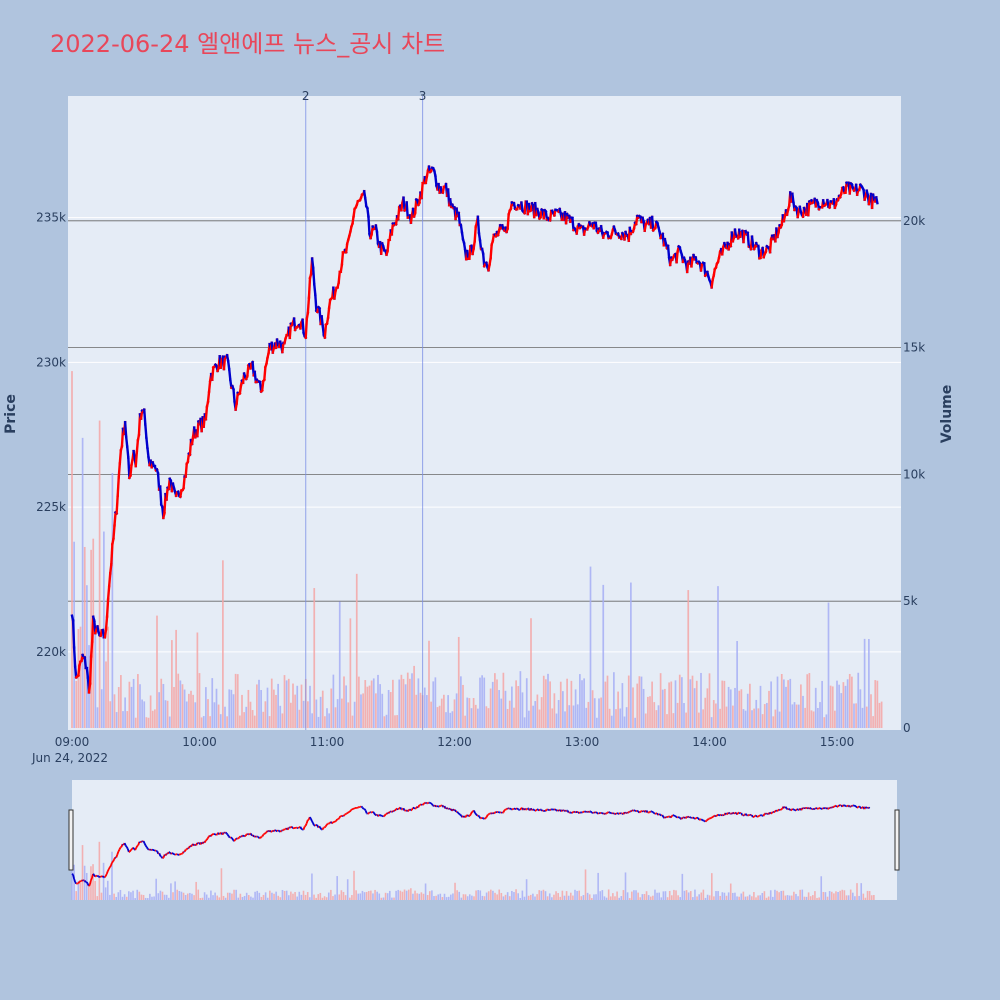 The image size is (1000, 1000). I want to click on time-tick-label: 10:00, so click(199, 742).